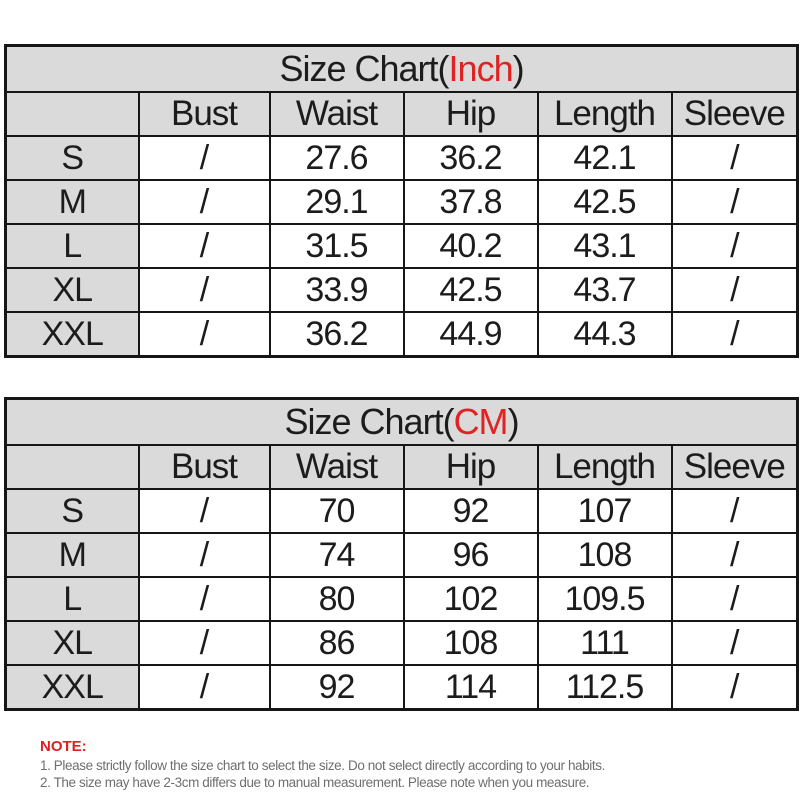 This screenshot has height=800, width=800. I want to click on table-row: XL/86 108 111/, so click(401, 643).